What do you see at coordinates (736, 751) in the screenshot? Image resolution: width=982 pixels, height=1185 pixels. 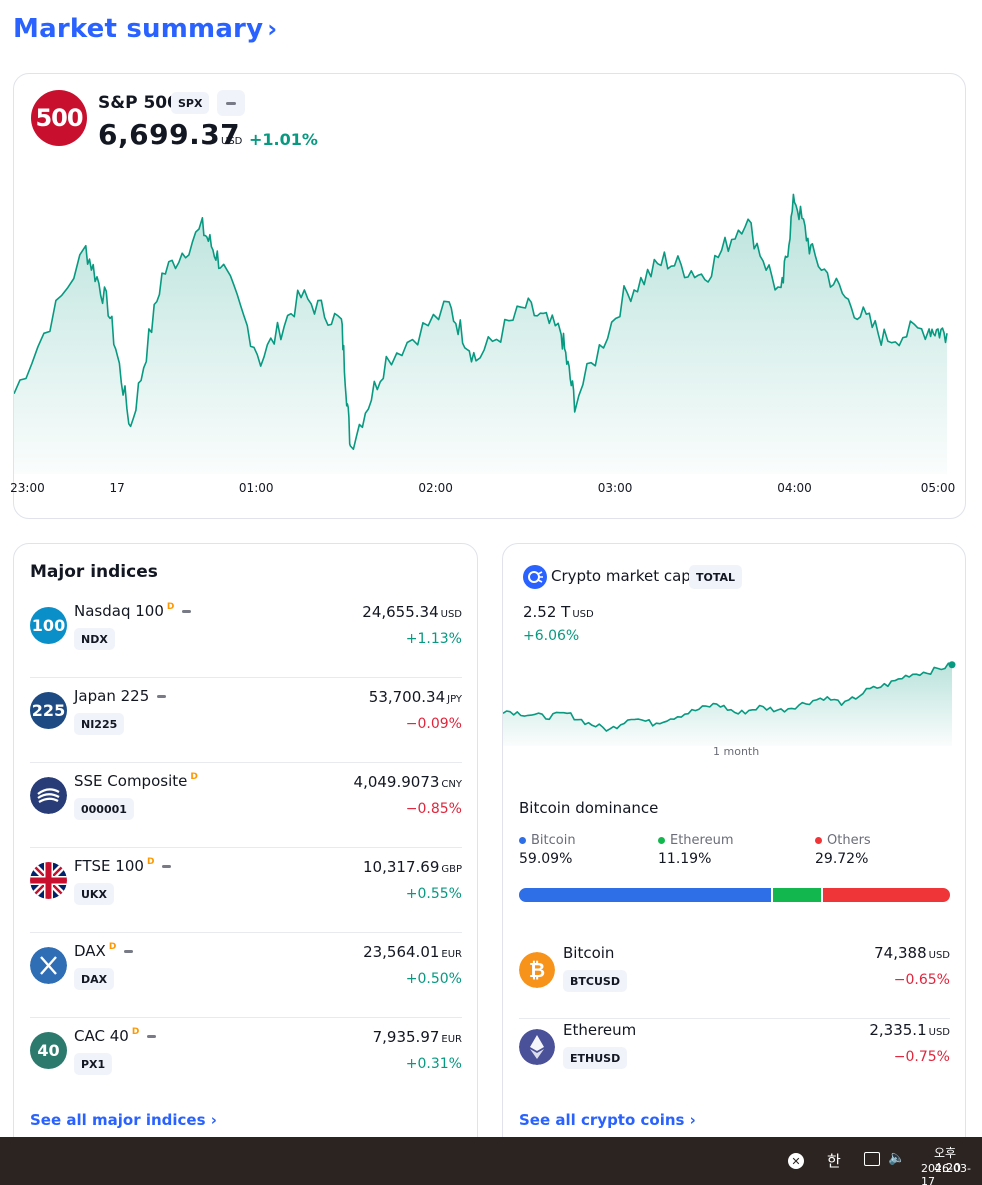 I see `chart-period-label: 1 month` at bounding box center [736, 751].